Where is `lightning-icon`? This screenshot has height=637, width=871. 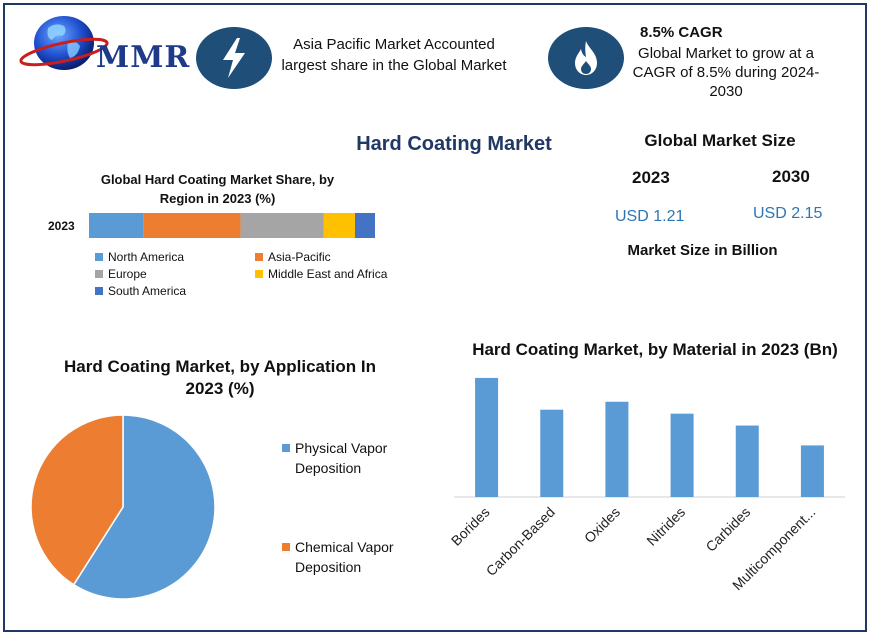
lightning-icon is located at coordinates (234, 58).